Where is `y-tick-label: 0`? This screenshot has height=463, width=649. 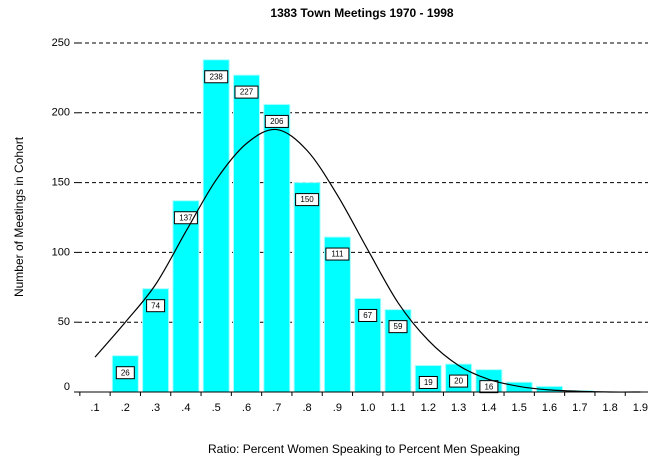
y-tick-label: 0 is located at coordinates (67, 387).